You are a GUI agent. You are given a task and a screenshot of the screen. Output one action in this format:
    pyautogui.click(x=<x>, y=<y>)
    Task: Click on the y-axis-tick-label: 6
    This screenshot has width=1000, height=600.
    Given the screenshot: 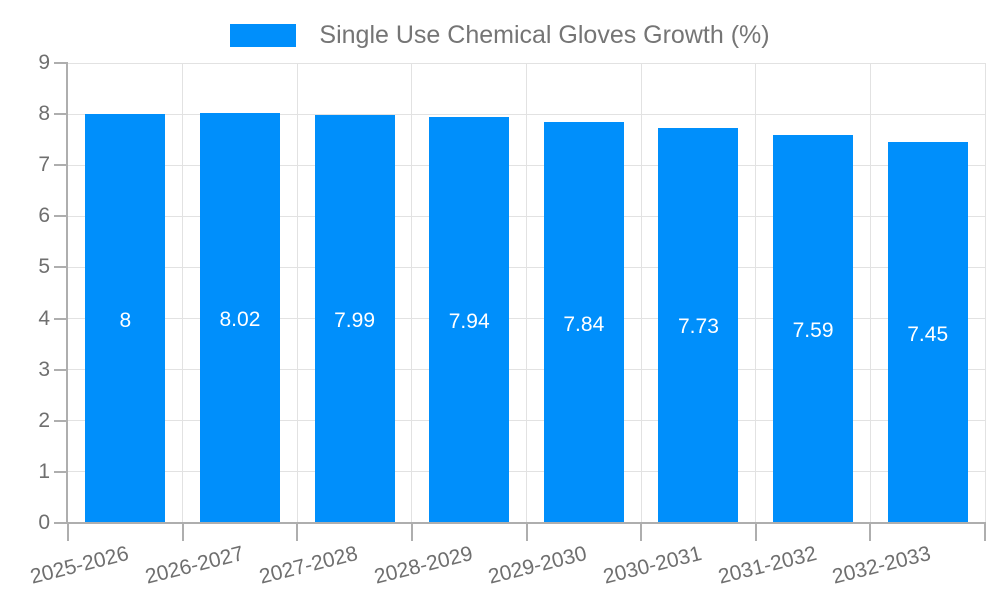 What is the action you would take?
    pyautogui.click(x=44, y=216)
    